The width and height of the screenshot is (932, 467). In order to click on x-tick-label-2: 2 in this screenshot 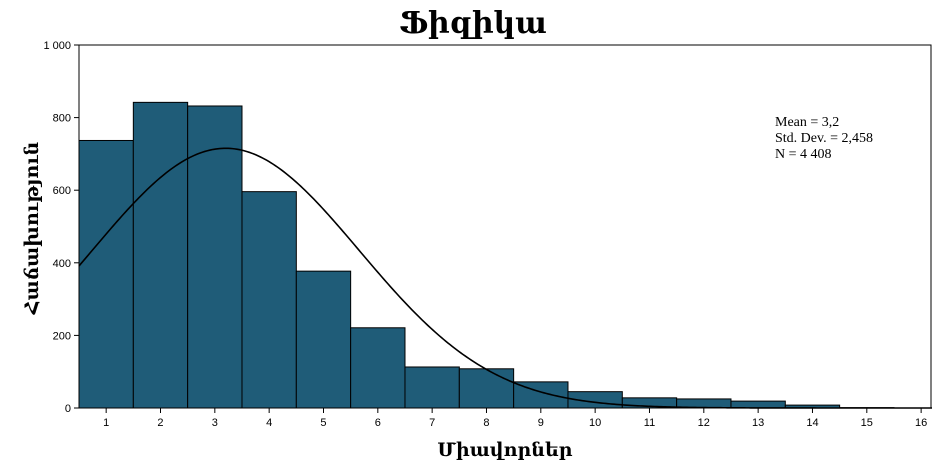, I will do `click(160, 423)`.